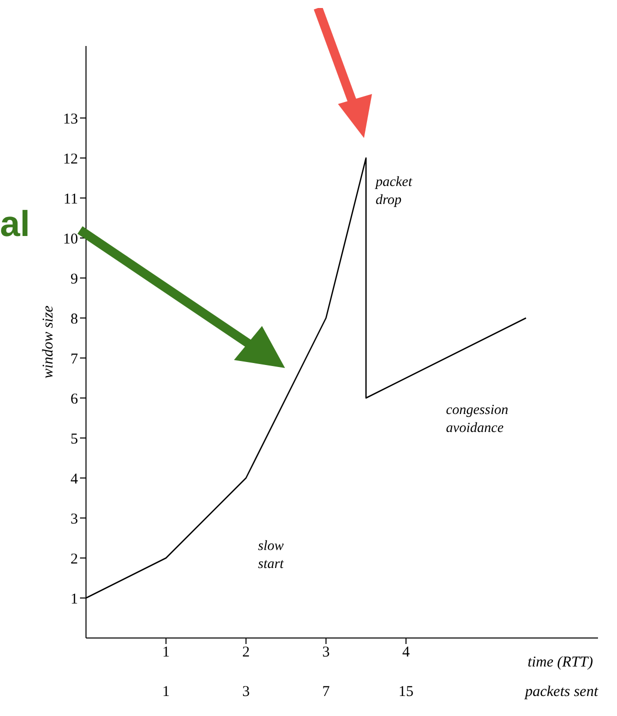 The image size is (617, 716). I want to click on y-axis-title: window size, so click(48, 341).